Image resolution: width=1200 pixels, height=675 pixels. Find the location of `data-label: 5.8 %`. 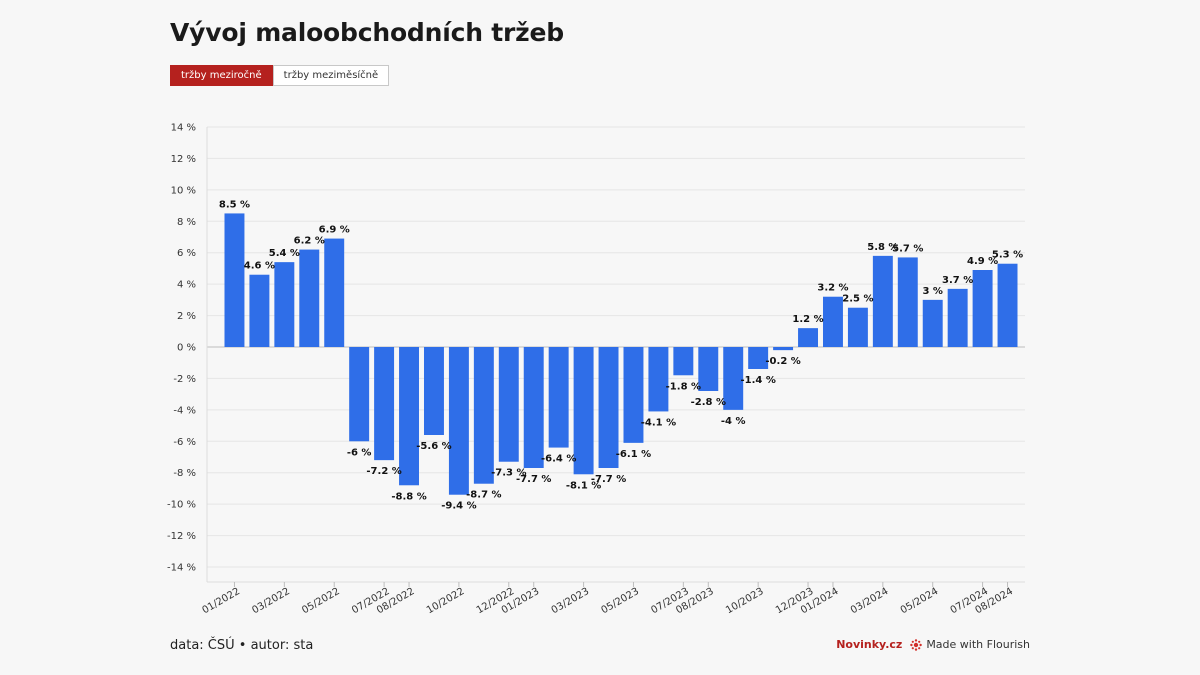

data-label: 5.8 % is located at coordinates (882, 247).